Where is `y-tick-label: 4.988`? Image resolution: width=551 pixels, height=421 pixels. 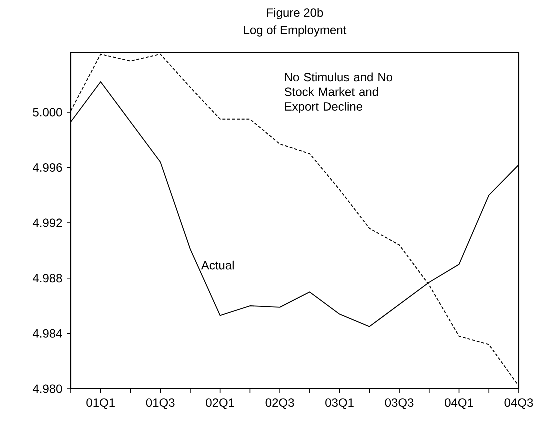
y-tick-label: 4.988 is located at coordinates (47, 278).